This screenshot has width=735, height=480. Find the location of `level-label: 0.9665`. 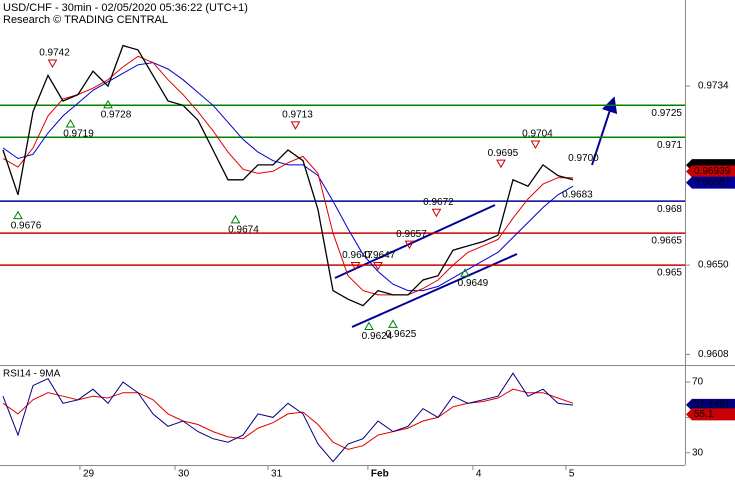

level-label: 0.9665 is located at coordinates (666, 241).